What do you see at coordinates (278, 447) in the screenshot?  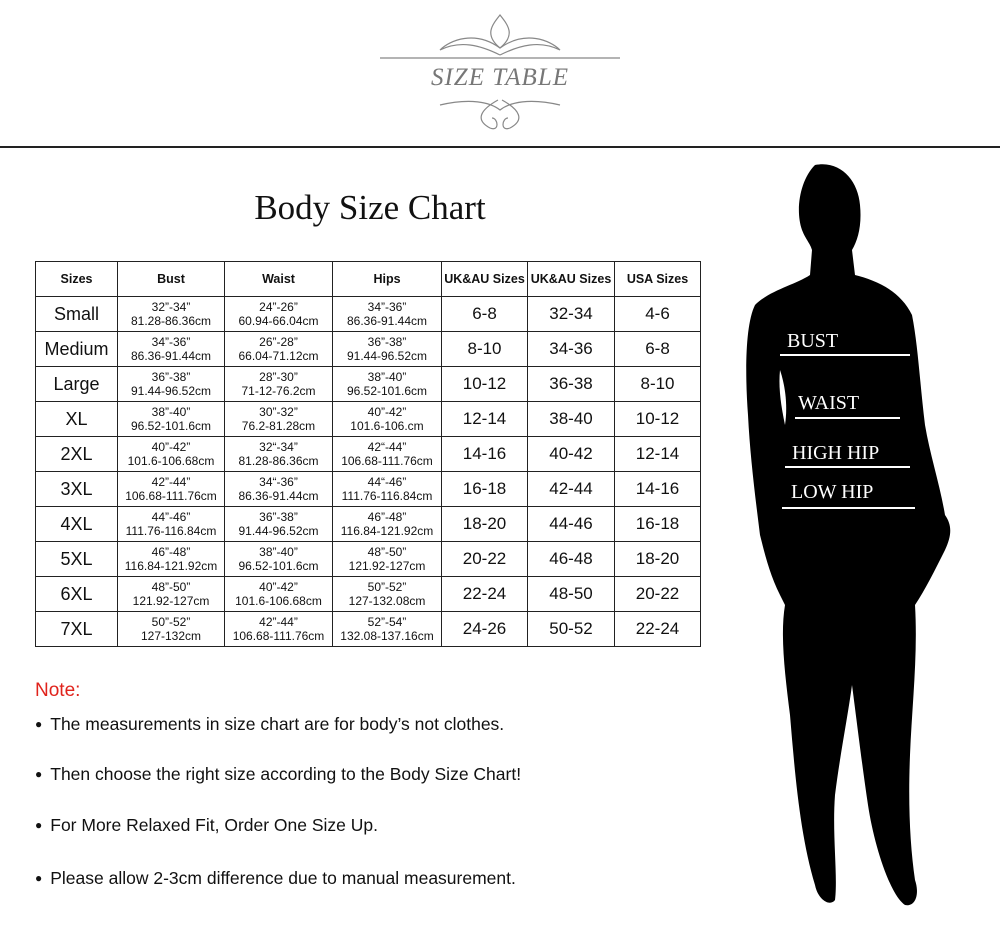 I see `waist-inches: 32“-34”` at bounding box center [278, 447].